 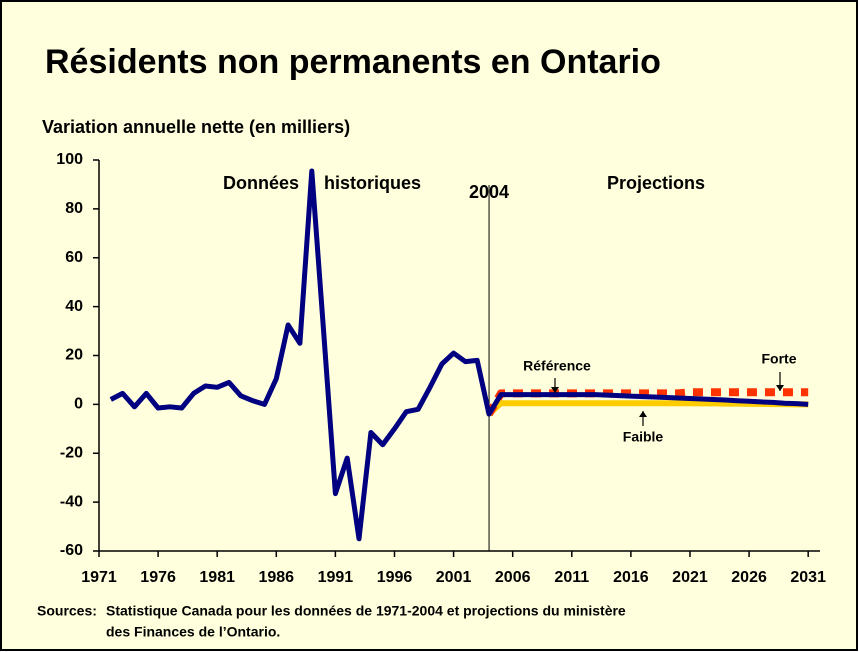 What do you see at coordinates (571, 577) in the screenshot?
I see `x-tick-label: 2011` at bounding box center [571, 577].